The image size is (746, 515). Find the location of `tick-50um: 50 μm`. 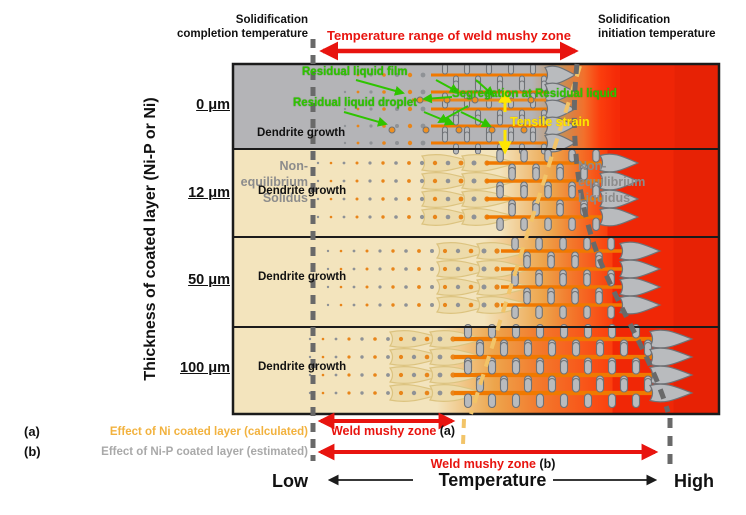

tick-50um: 50 μm is located at coordinates (209, 280).